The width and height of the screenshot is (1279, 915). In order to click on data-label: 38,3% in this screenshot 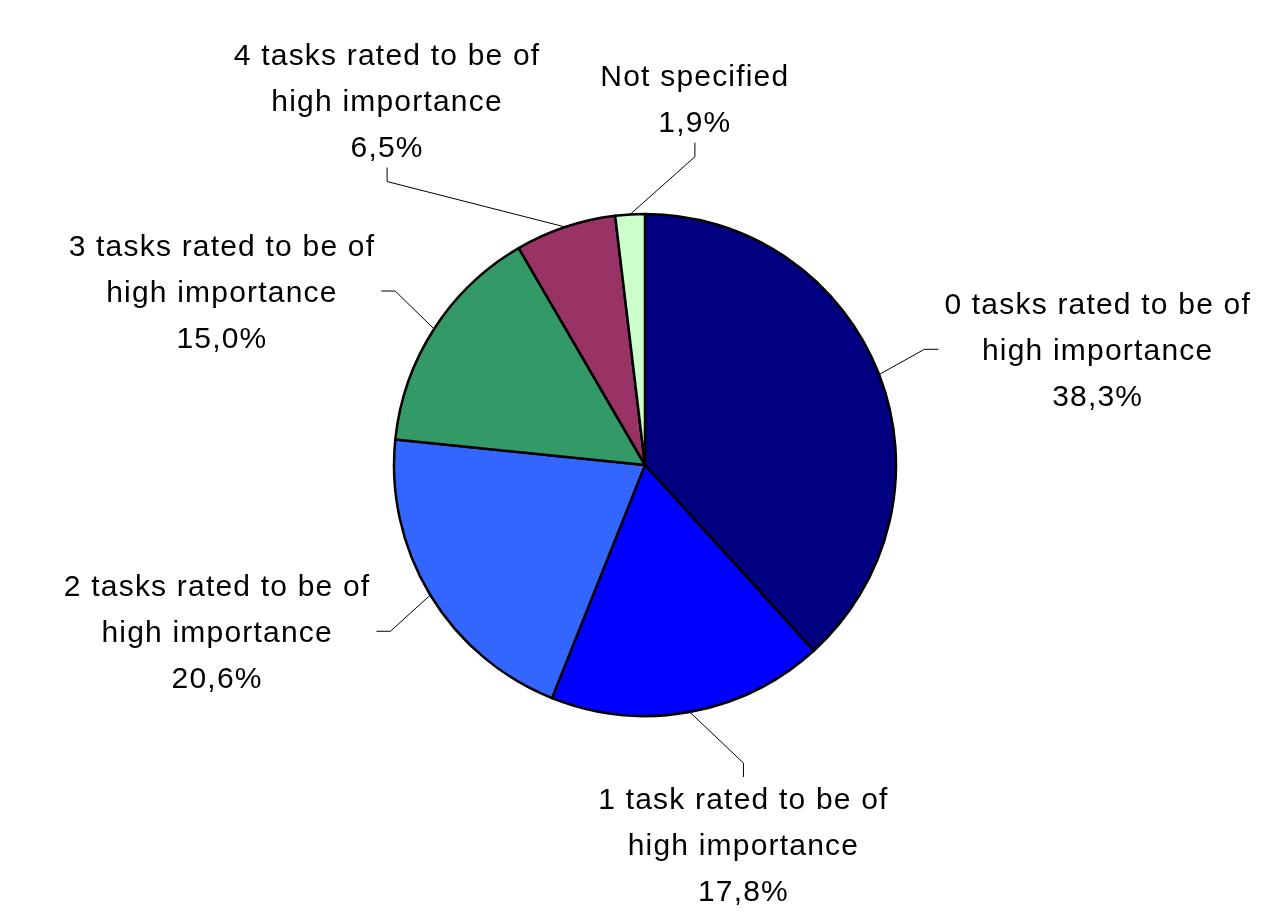, I will do `click(1098, 395)`.